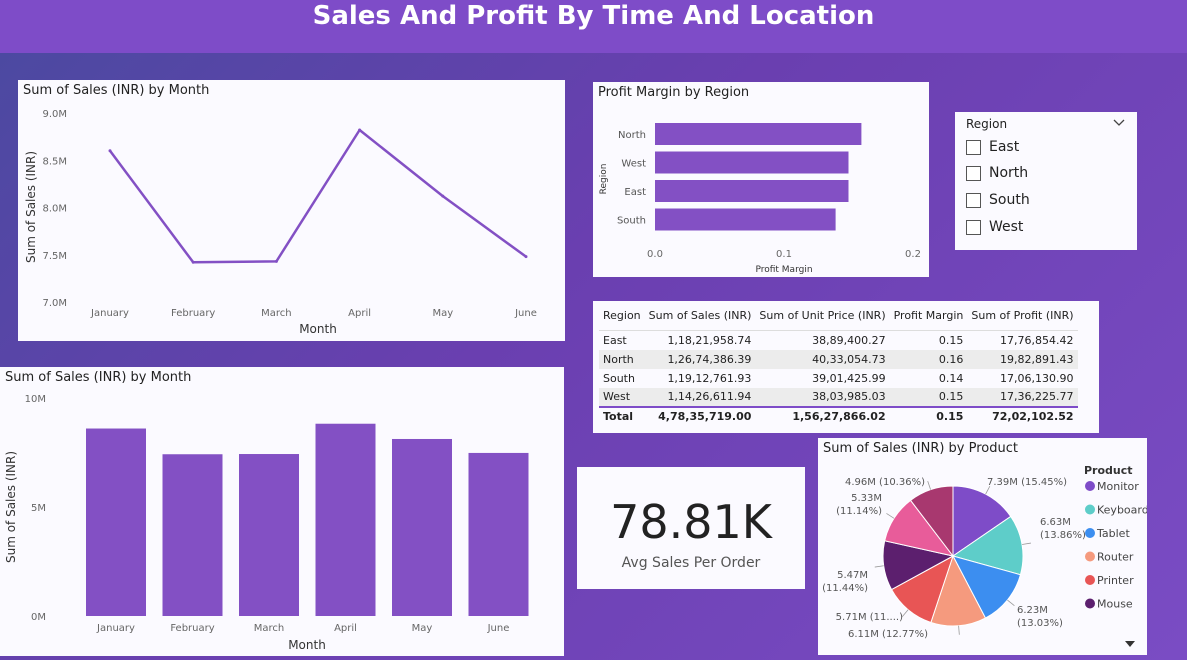  I want to click on cell-region: Total, so click(622, 415).